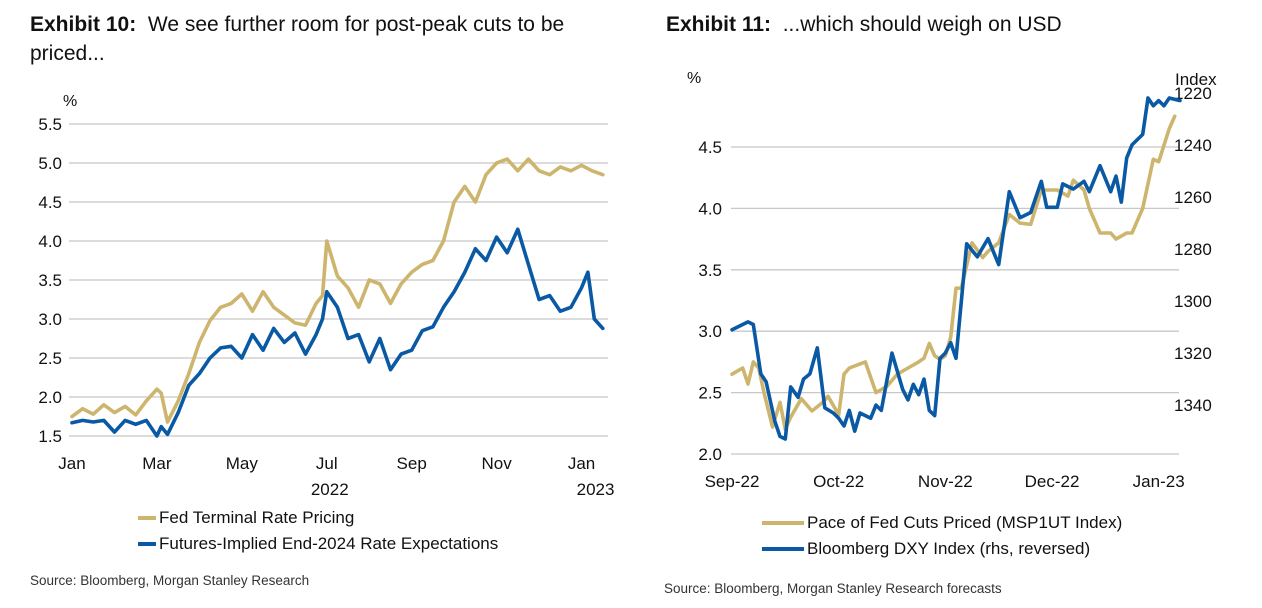  I want to click on y2-tick-label: 1240, so click(1193, 145).